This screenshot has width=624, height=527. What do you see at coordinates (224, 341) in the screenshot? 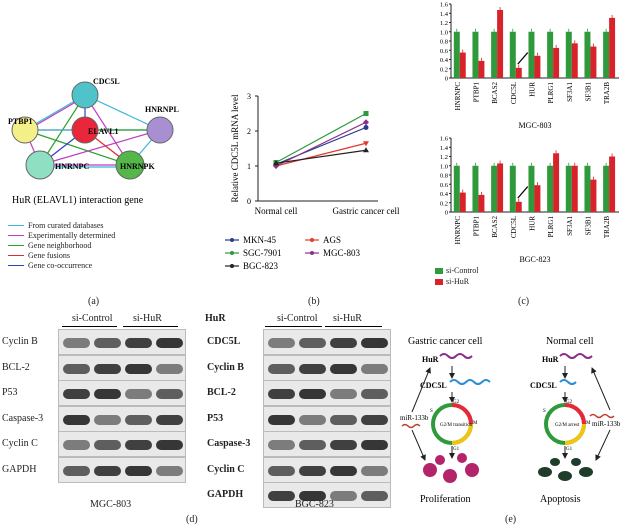
I see `blot-row-label: CDC5L` at bounding box center [224, 341].